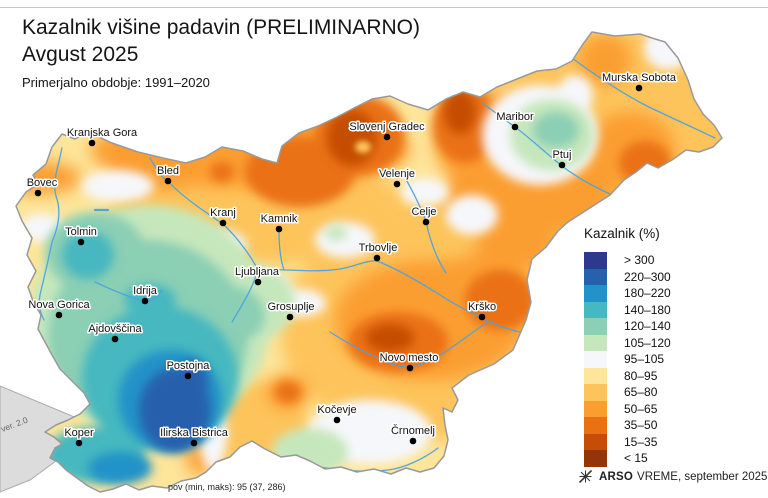  I want to click on city-label: Bled, so click(168, 171).